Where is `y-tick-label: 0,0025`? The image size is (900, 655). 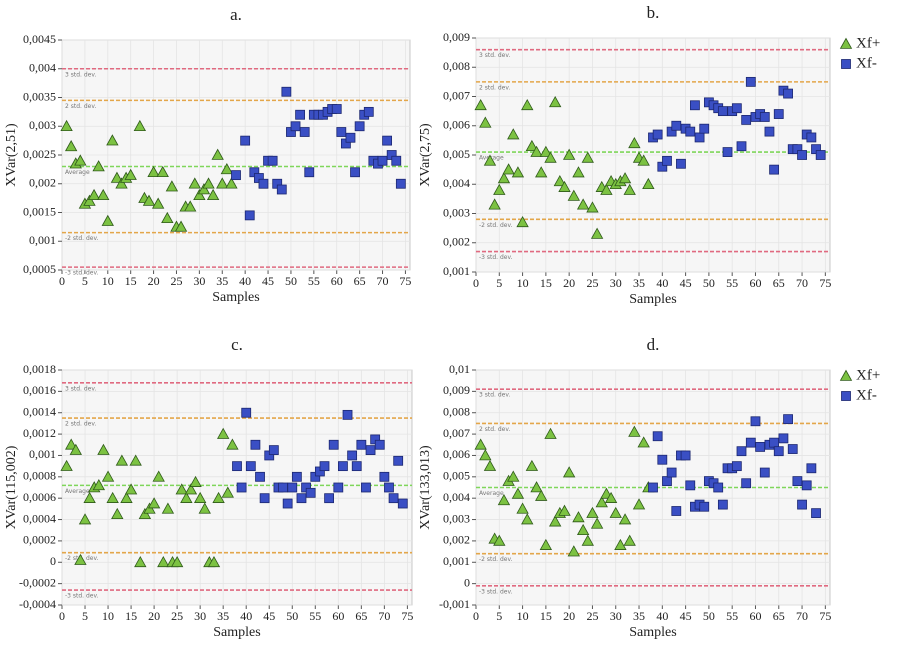
y-tick-label: 0,0025 is located at coordinates (39, 154).